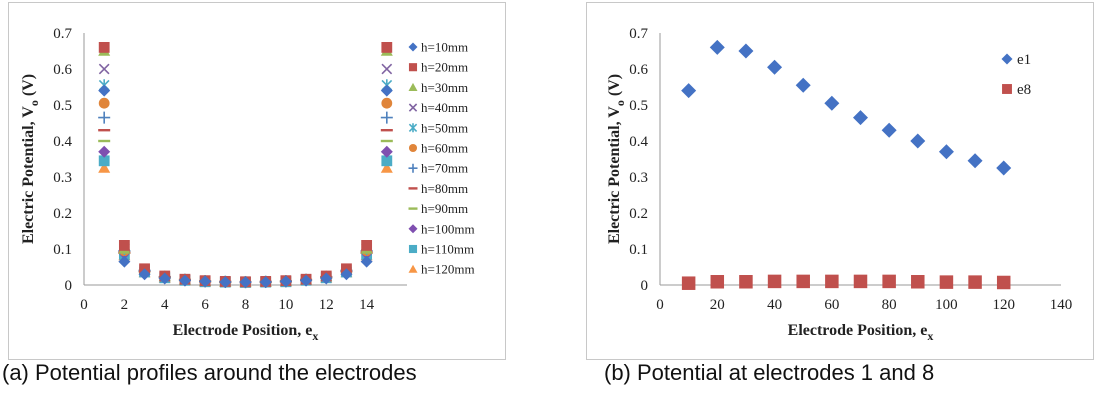  Describe the element at coordinates (1024, 60) in the screenshot. I see `legend-label: e1` at that location.